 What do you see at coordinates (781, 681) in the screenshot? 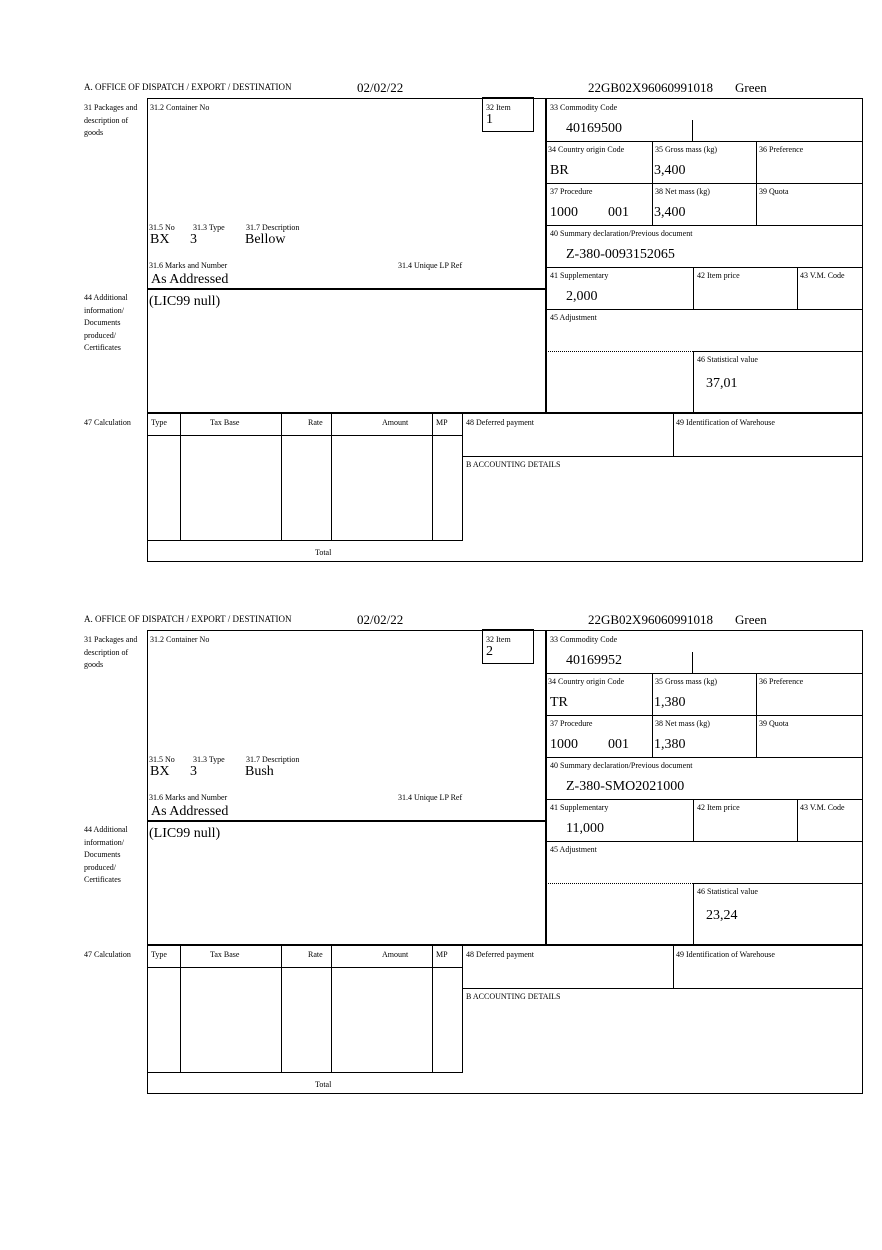
I see `preference-label: 36 Preference` at bounding box center [781, 681].